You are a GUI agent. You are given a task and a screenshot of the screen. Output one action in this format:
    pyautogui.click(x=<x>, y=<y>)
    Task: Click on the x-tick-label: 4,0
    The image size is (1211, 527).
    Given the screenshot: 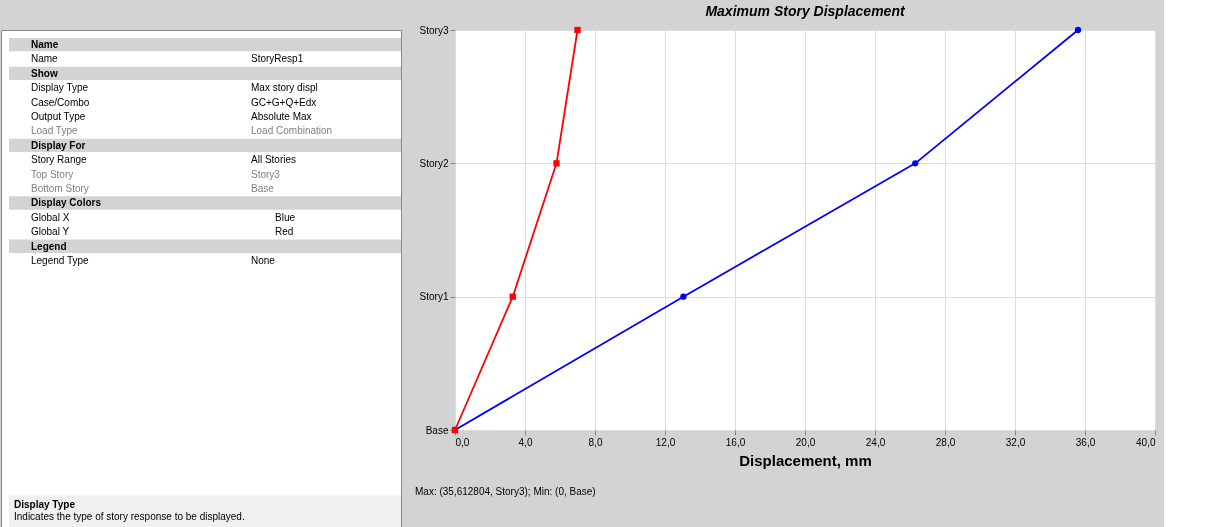 What is the action you would take?
    pyautogui.click(x=525, y=442)
    